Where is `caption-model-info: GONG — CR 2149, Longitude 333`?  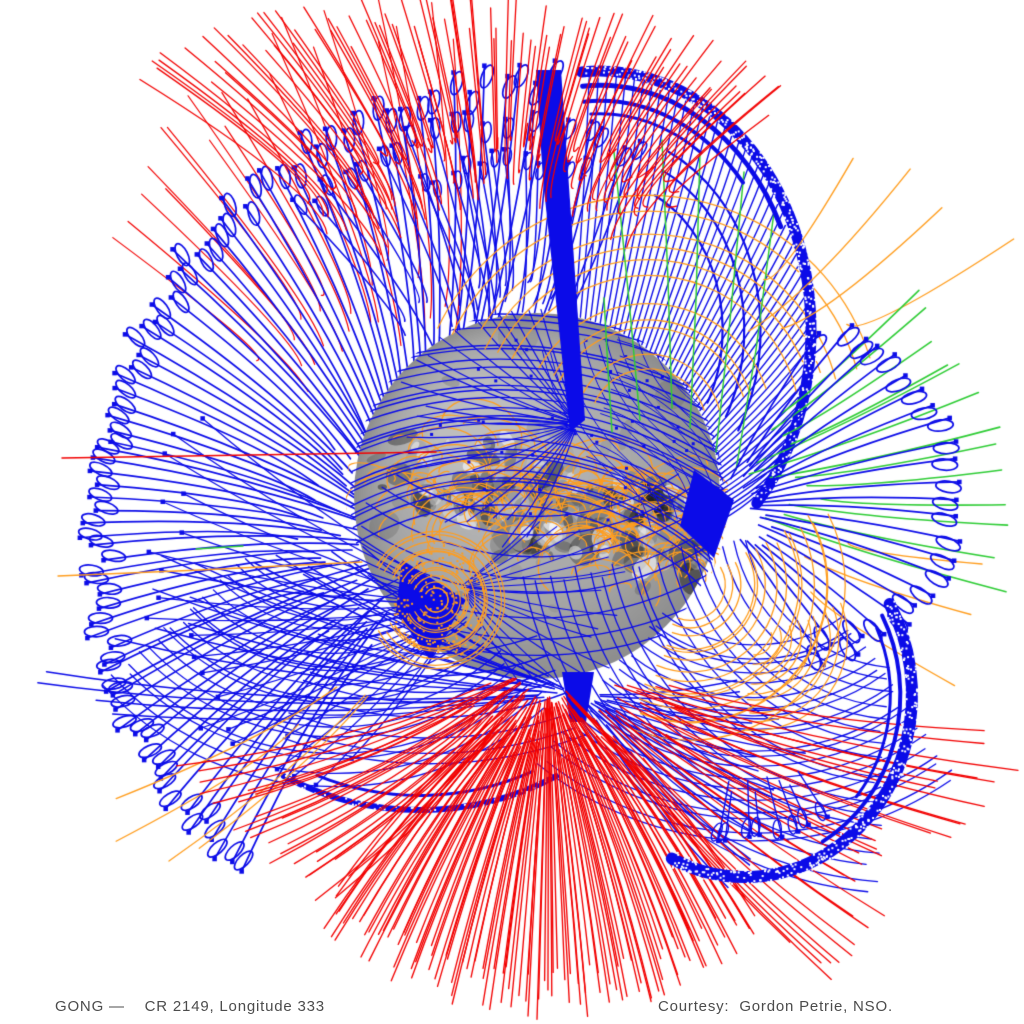
caption-model-info: GONG — CR 2149, Longitude 333 is located at coordinates (190, 1006).